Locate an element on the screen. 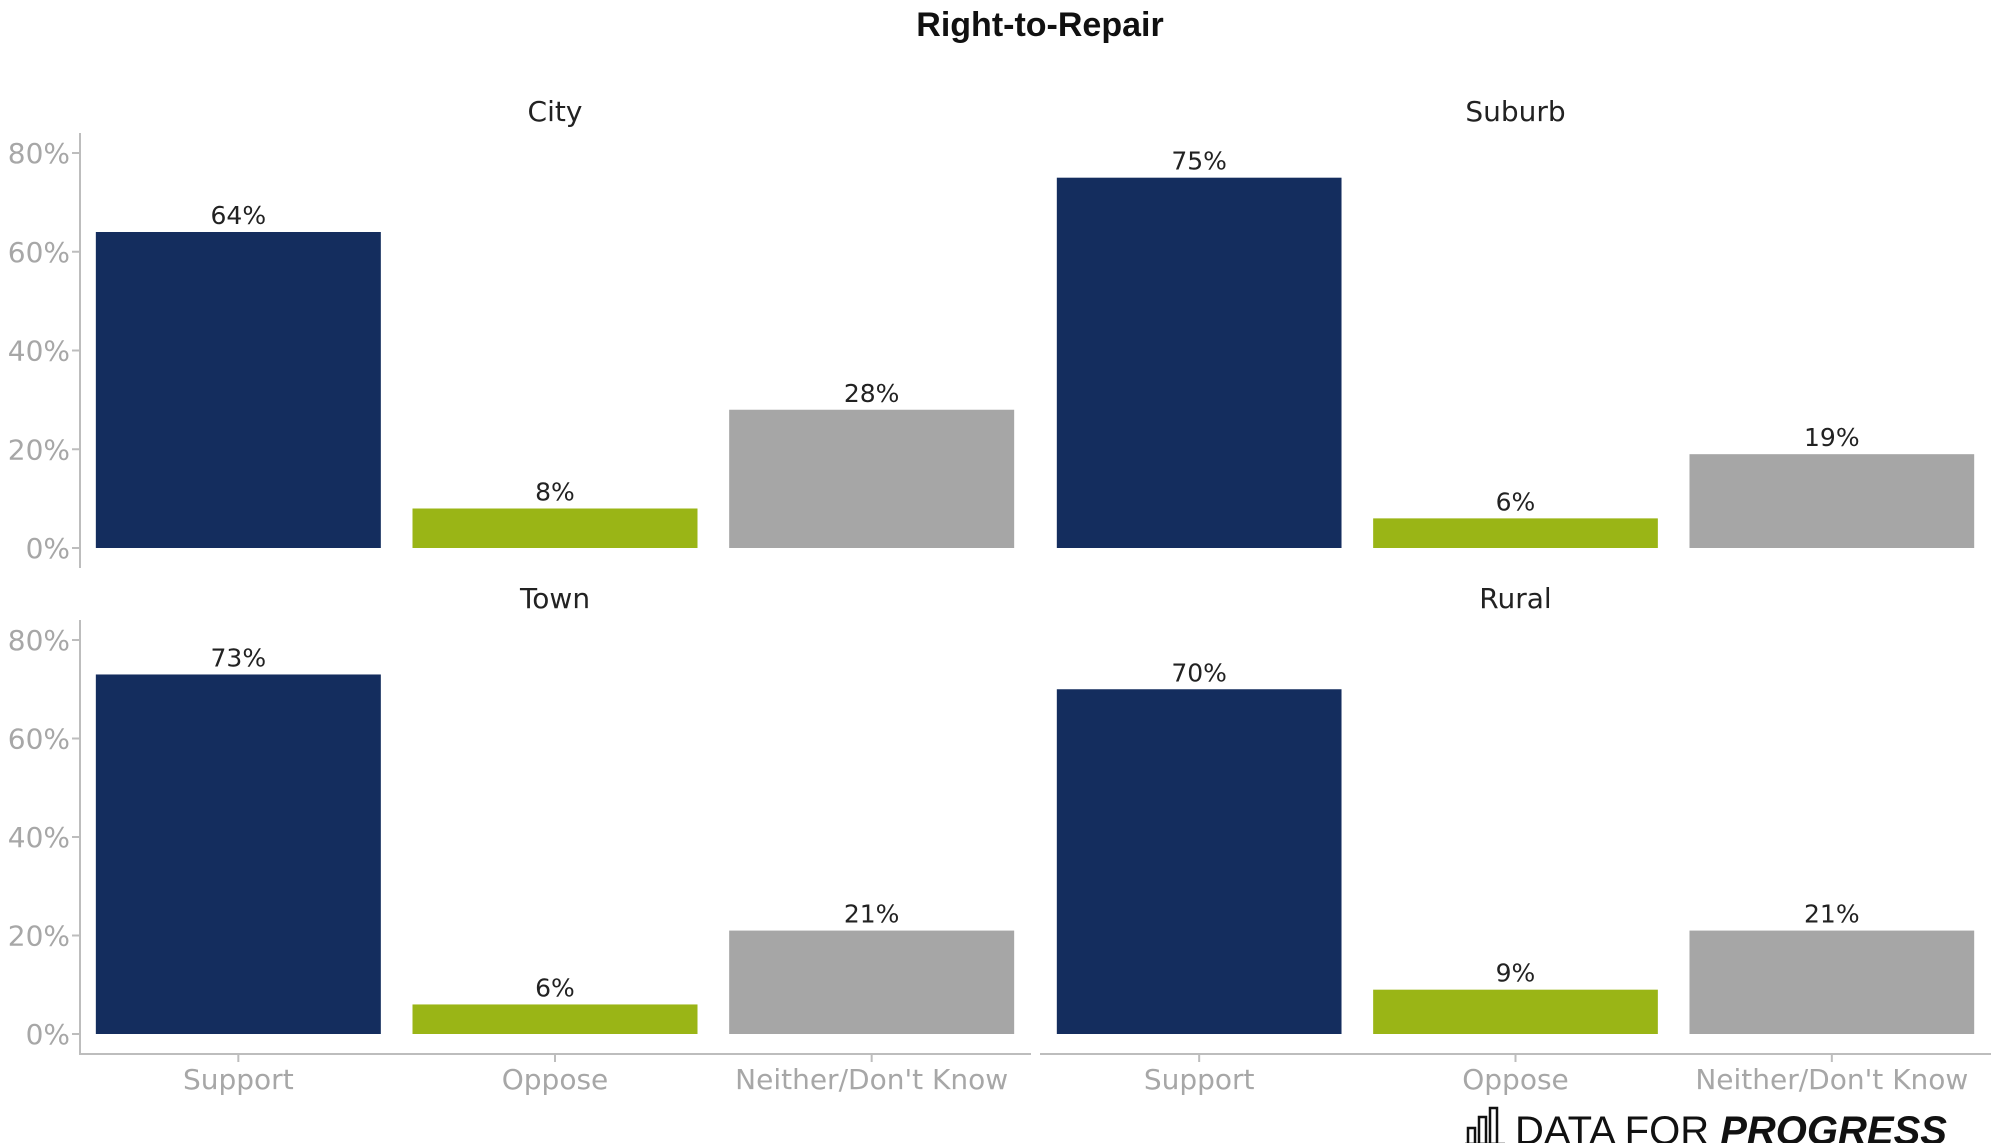 The height and width of the screenshot is (1143, 1999). data-label: 70% is located at coordinates (1199, 672).